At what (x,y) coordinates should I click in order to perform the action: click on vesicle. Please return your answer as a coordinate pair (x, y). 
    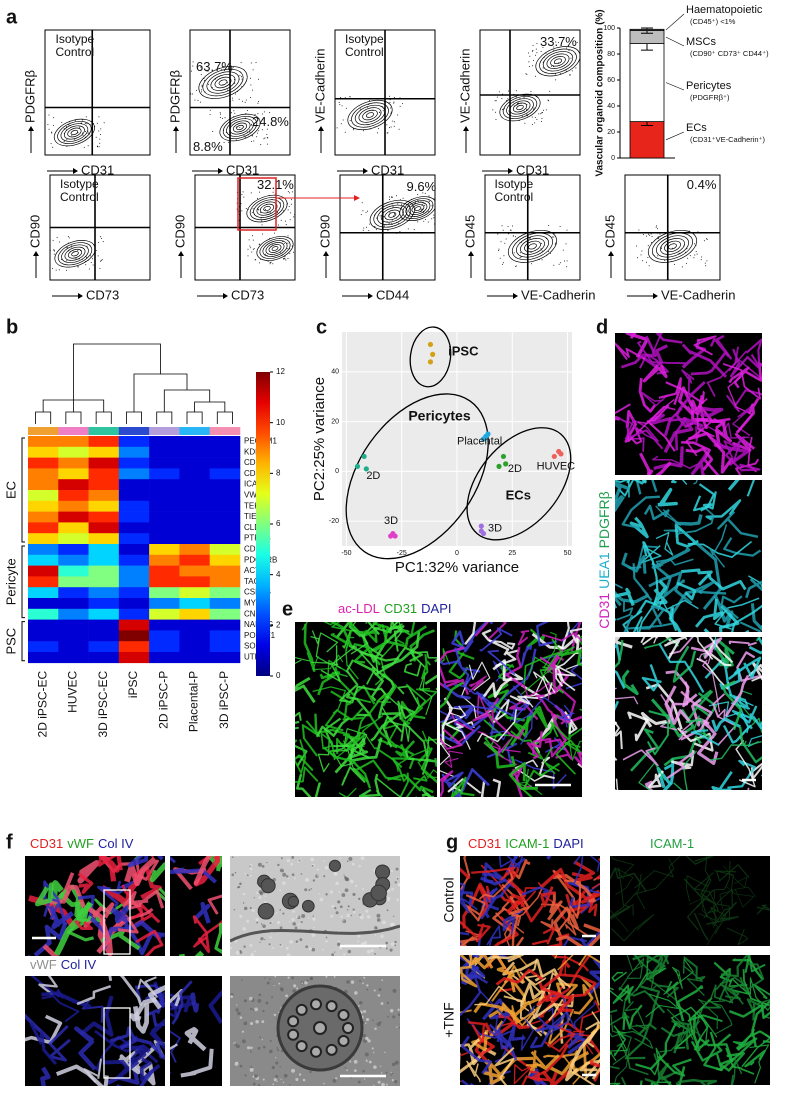
    Looking at the image, I should click on (320, 1028).